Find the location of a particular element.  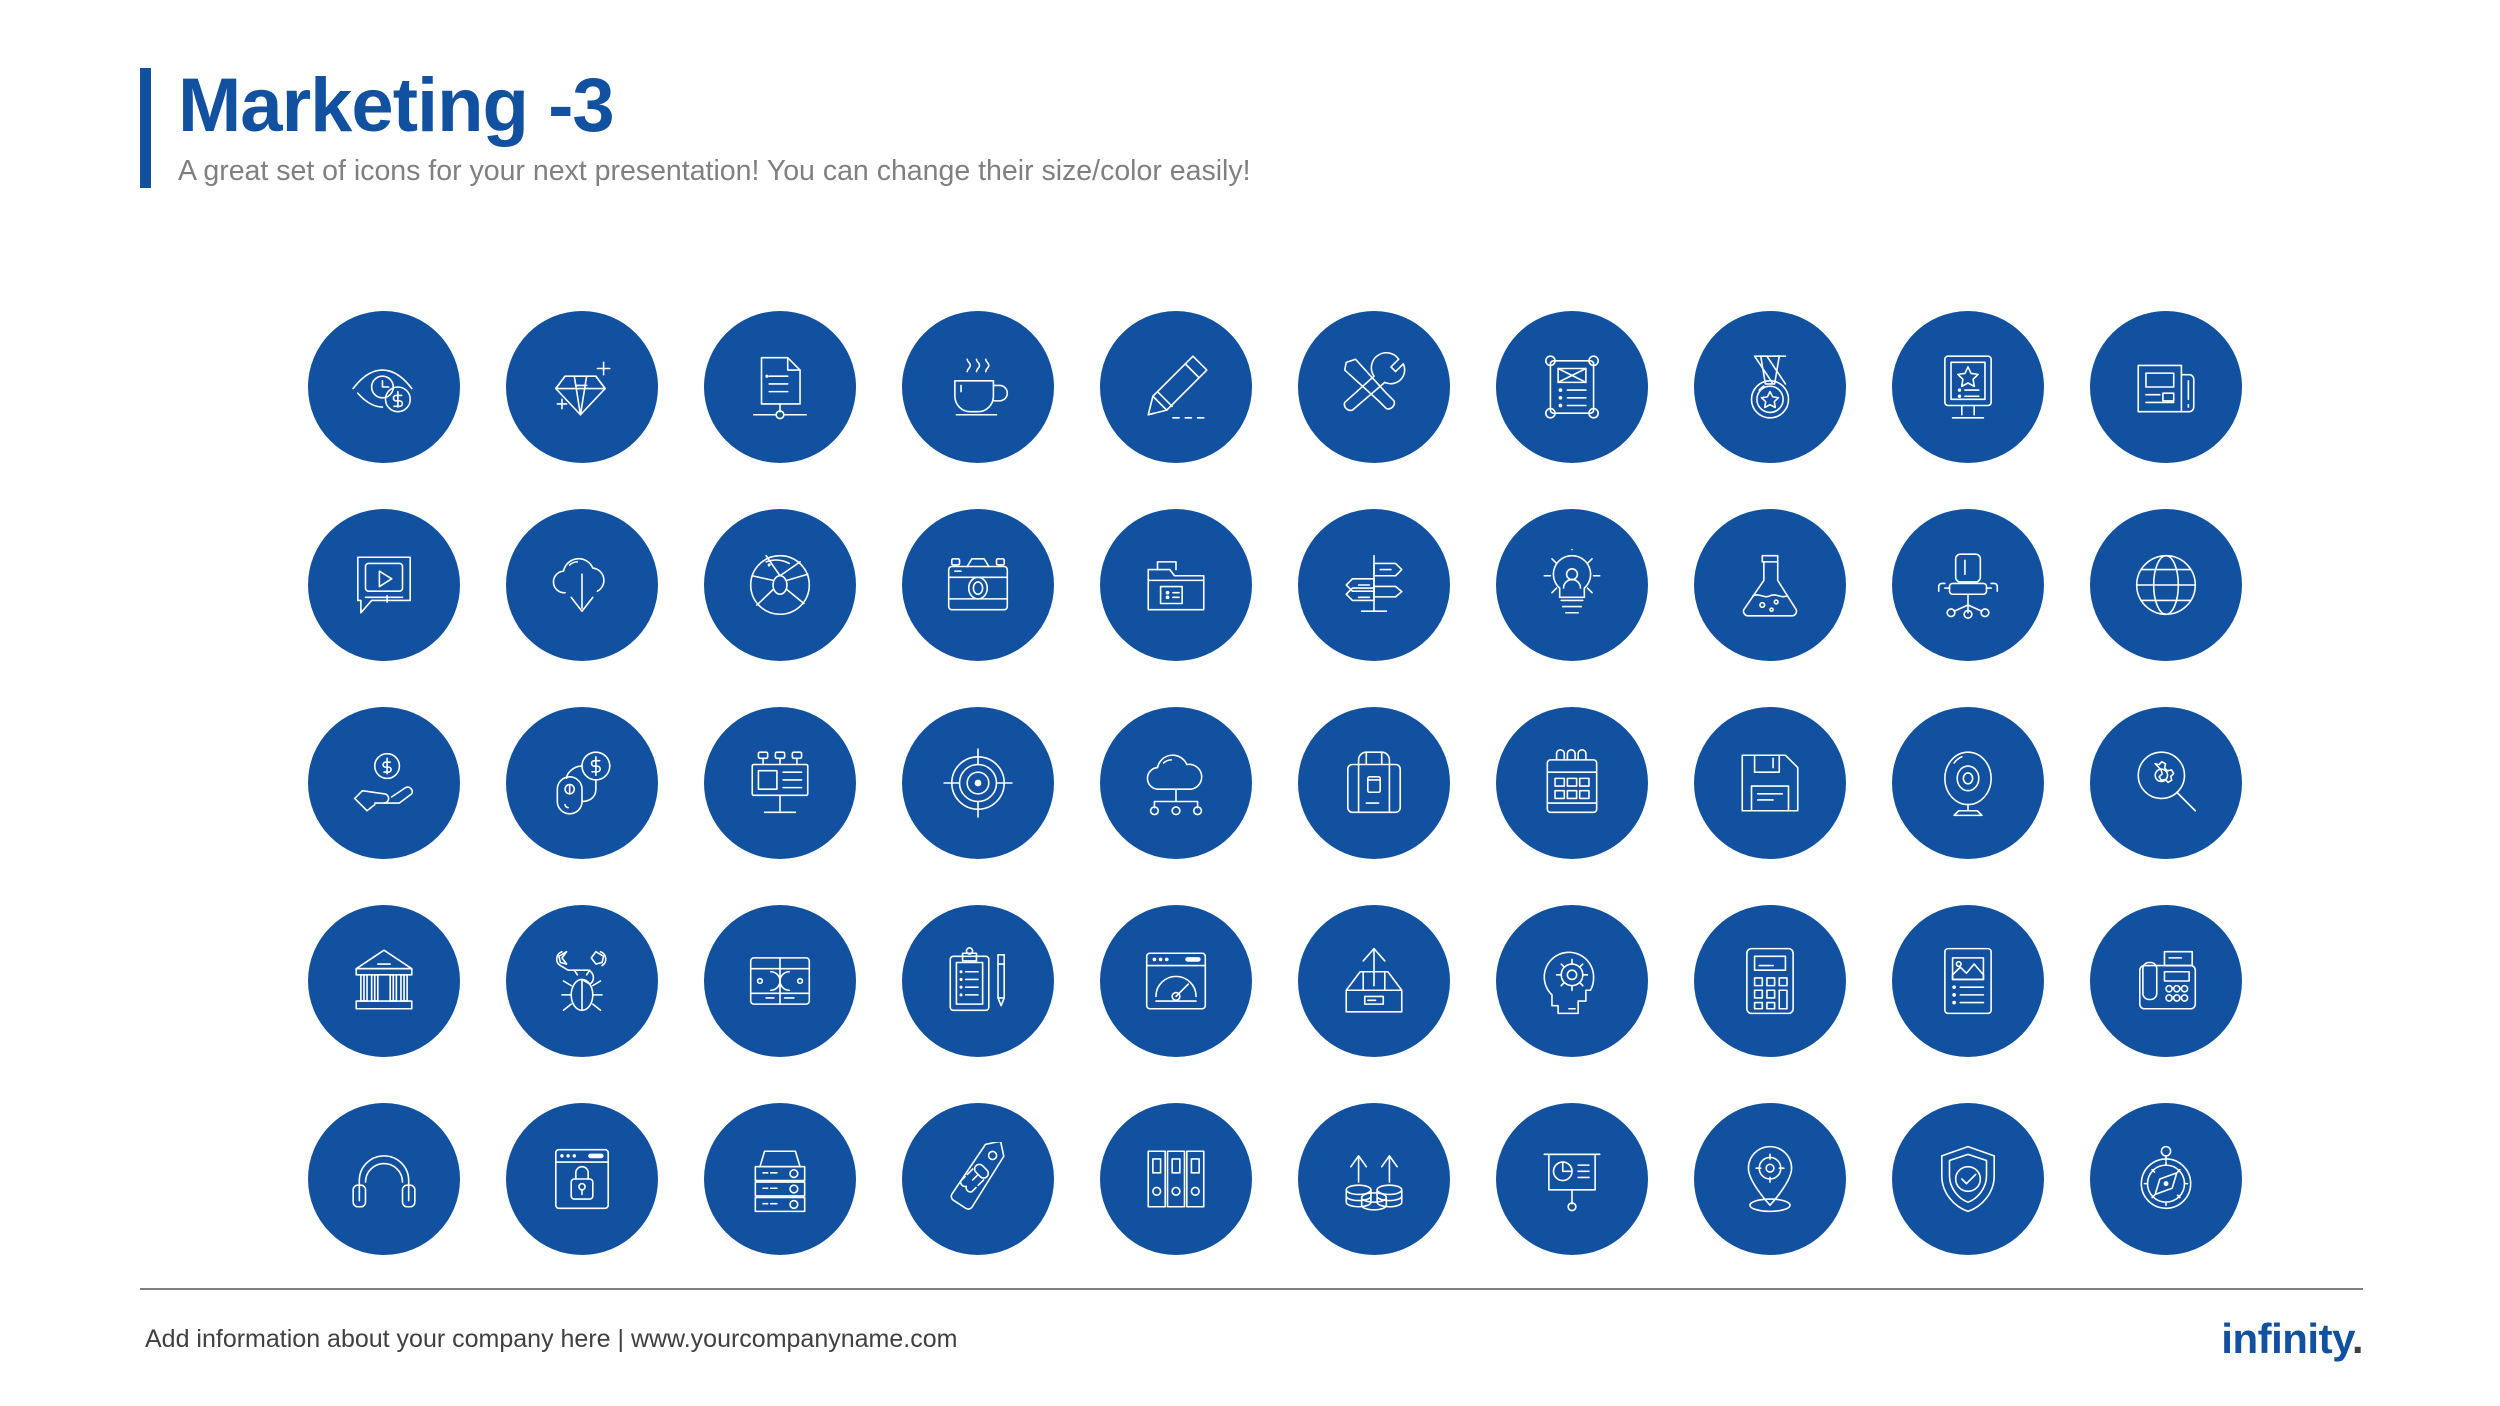

banknote-icon is located at coordinates (780, 981).